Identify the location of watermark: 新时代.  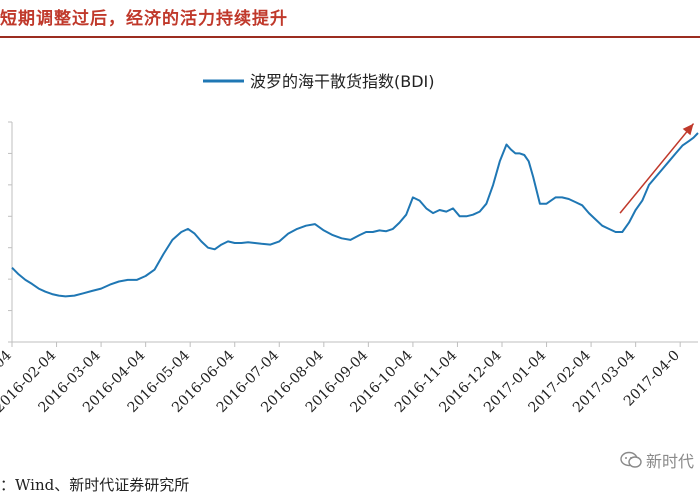
(657, 460).